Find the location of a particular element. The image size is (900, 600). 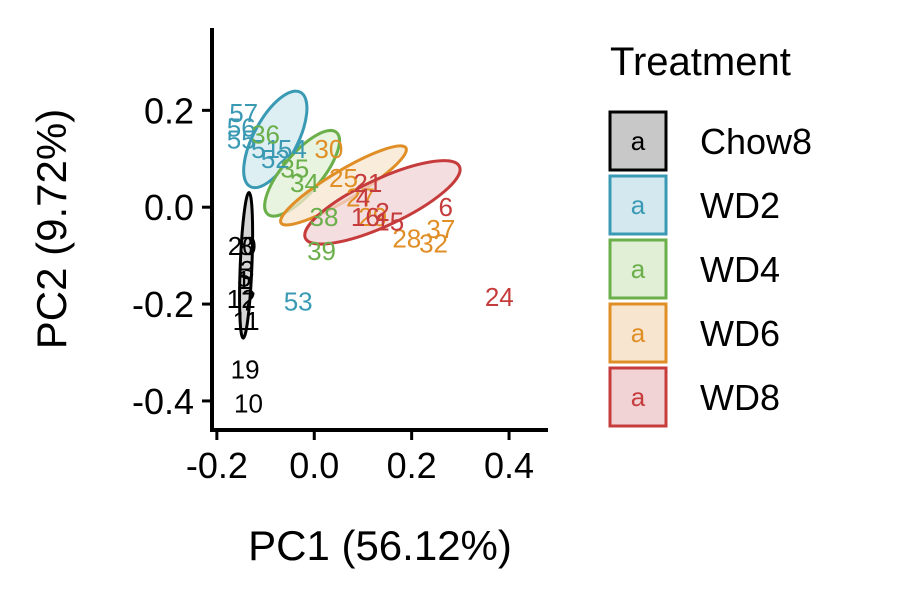

x-tick-label: -0.2 is located at coordinates (217, 465).